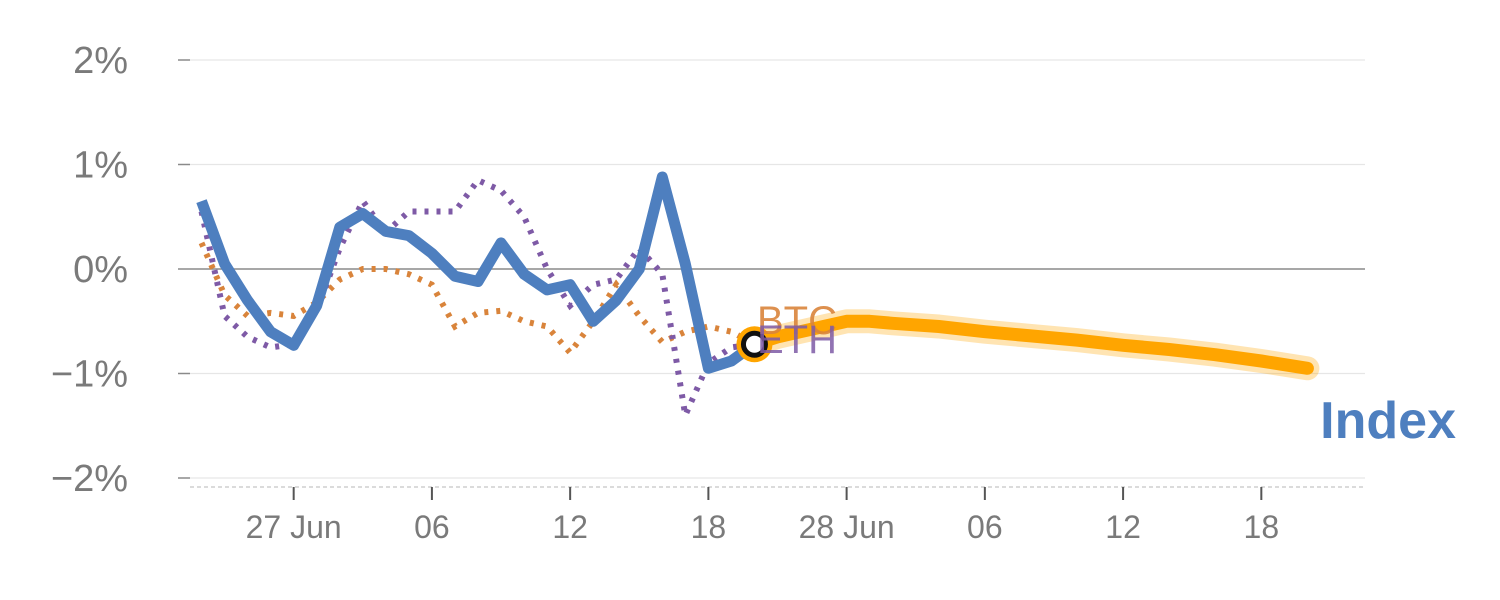 Image resolution: width=1500 pixels, height=600 pixels. What do you see at coordinates (985, 527) in the screenshot?
I see `x-tick-label-5: 06` at bounding box center [985, 527].